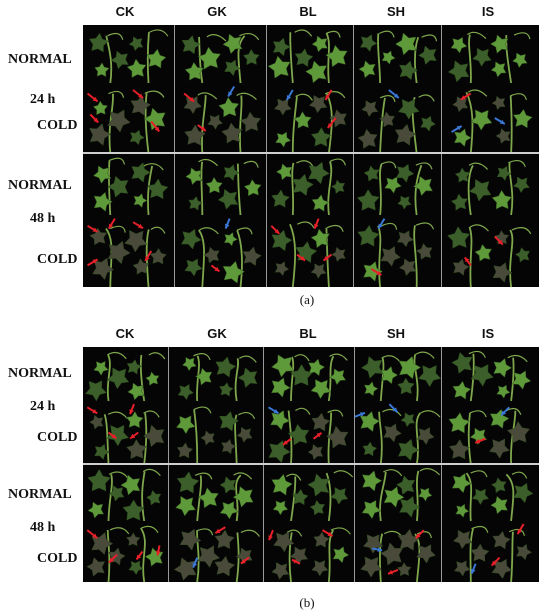 This screenshot has height=615, width=550. Describe the element at coordinates (308, 11) in the screenshot. I see `column-header-bl: BL` at that location.